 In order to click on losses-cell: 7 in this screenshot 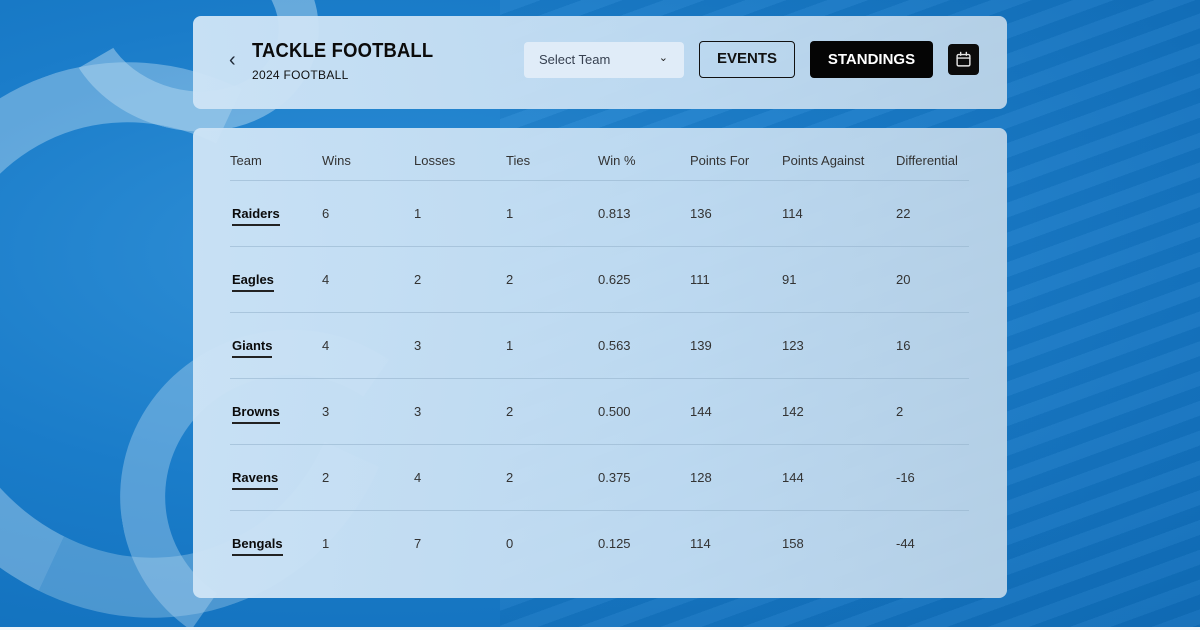, I will do `click(418, 543)`.